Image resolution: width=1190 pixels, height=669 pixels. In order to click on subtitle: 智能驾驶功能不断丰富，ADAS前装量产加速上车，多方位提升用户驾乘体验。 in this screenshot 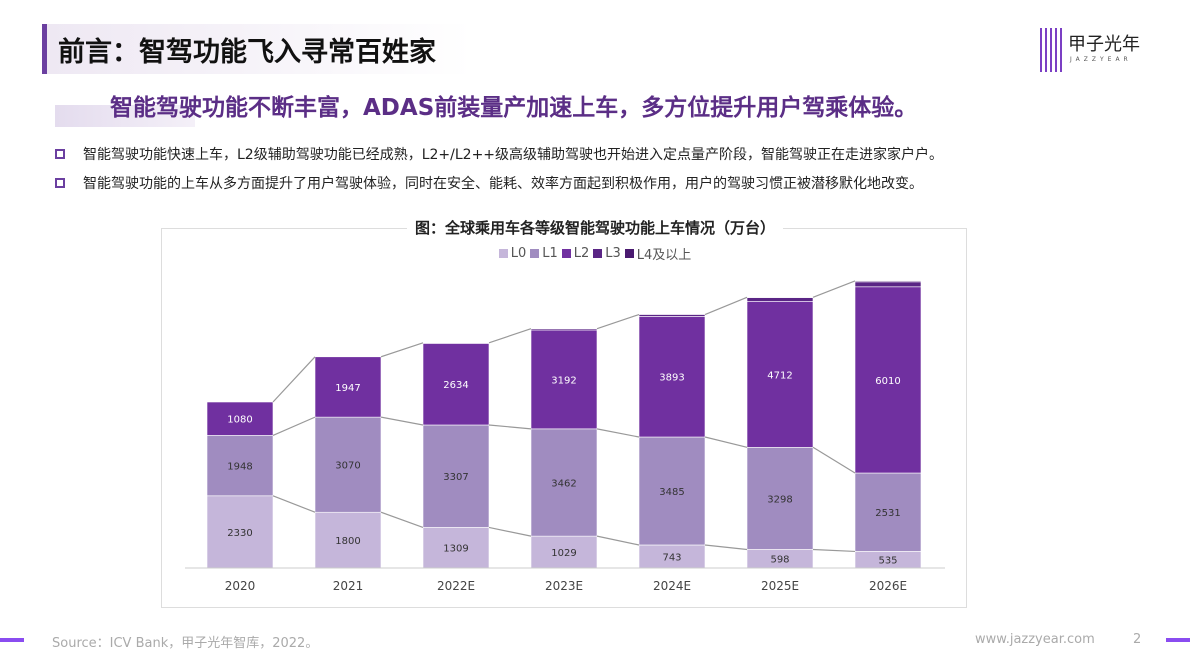, I will do `click(514, 108)`.